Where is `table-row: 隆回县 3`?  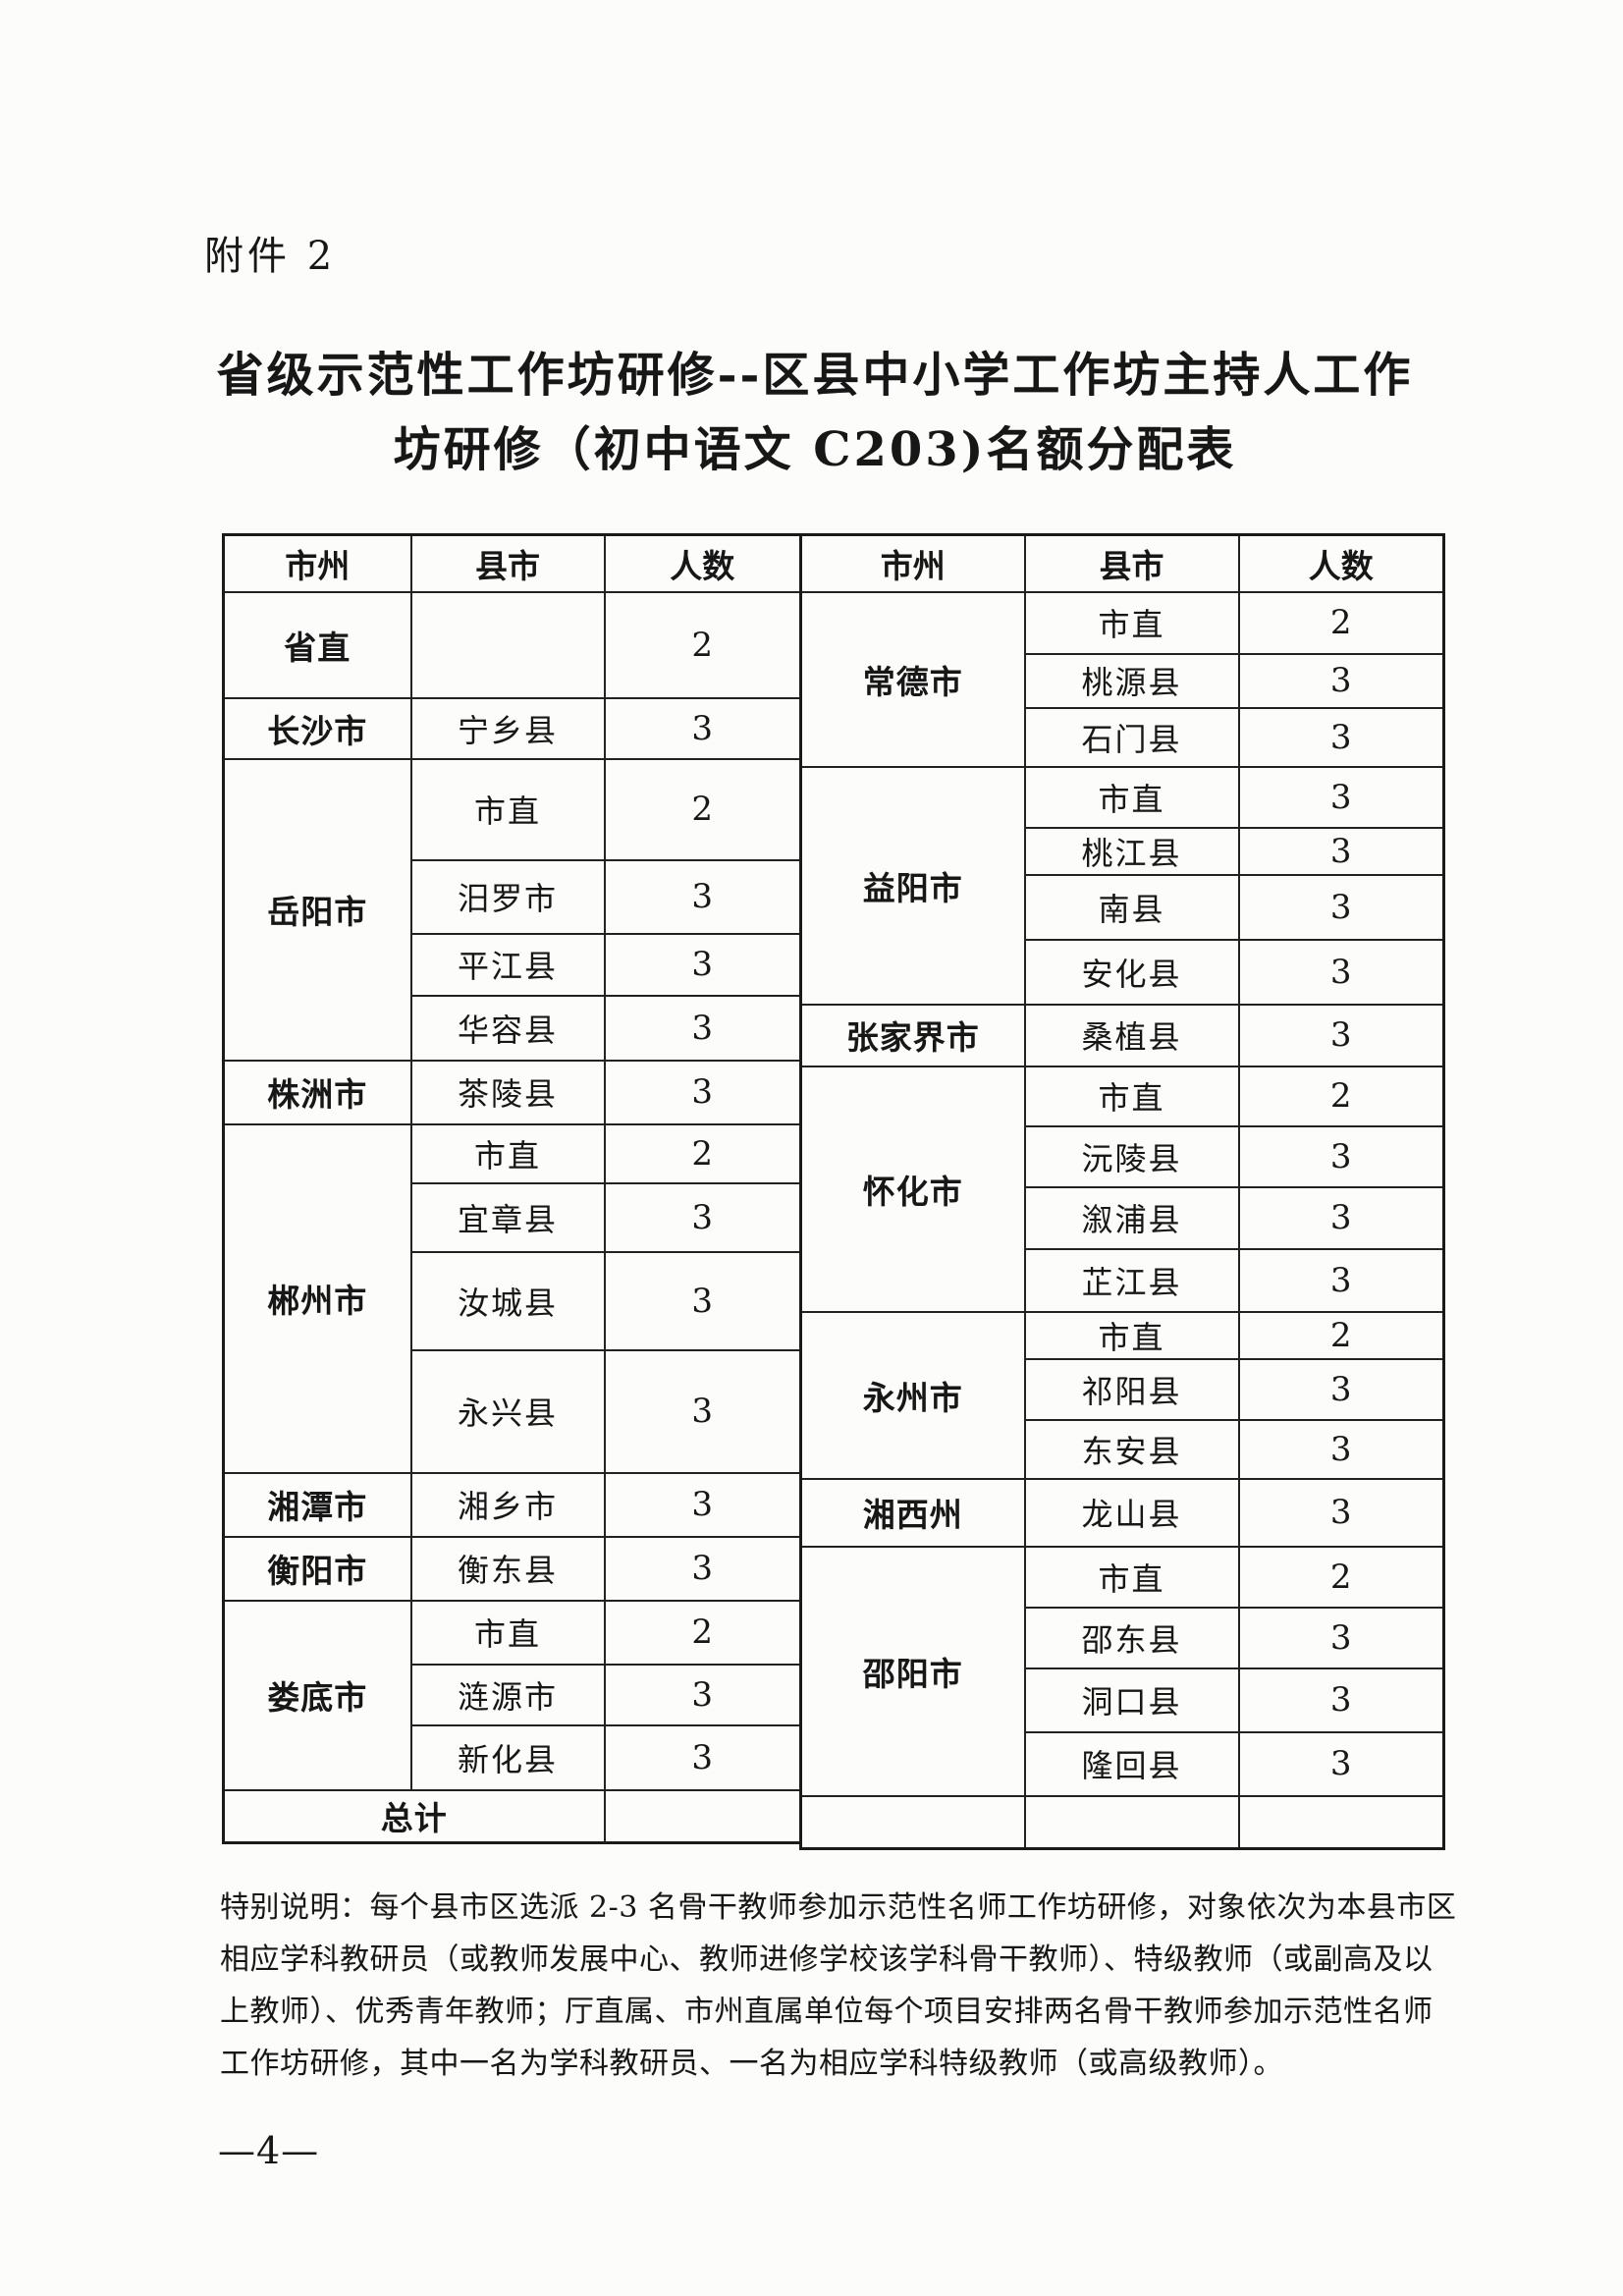
table-row: 隆回县 3 is located at coordinates (1123, 1763).